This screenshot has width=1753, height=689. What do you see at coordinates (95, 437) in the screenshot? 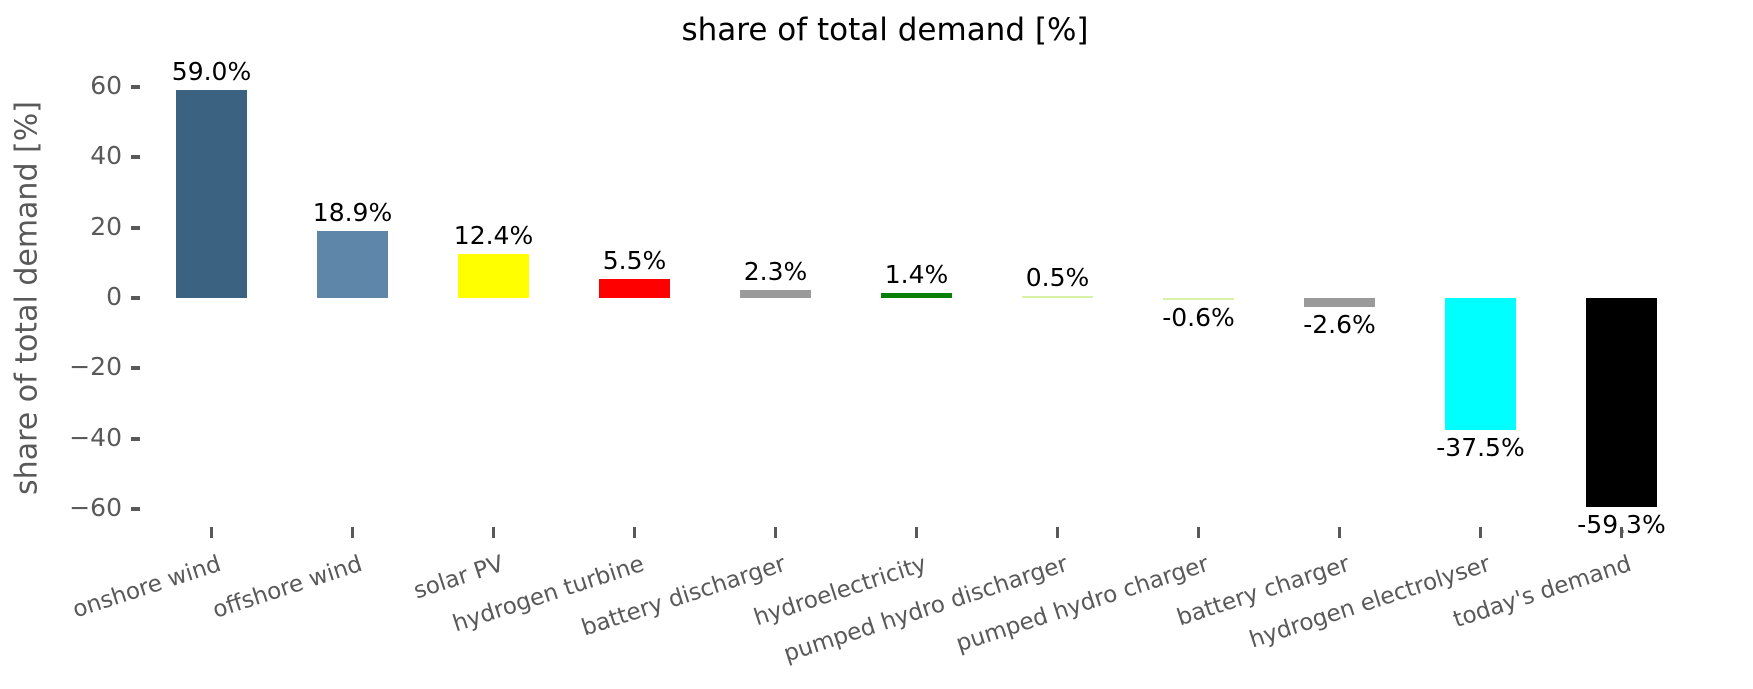
I see `y-tick-label: −40` at bounding box center [95, 437].